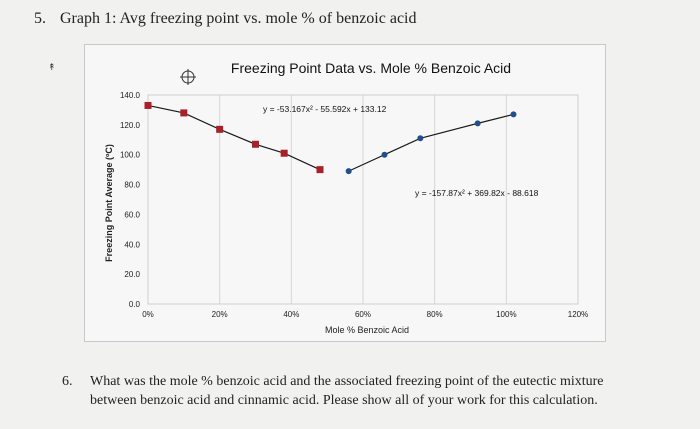 The height and width of the screenshot is (429, 700). Describe the element at coordinates (40, 18) in the screenshot. I see `question-number: 5.` at that location.